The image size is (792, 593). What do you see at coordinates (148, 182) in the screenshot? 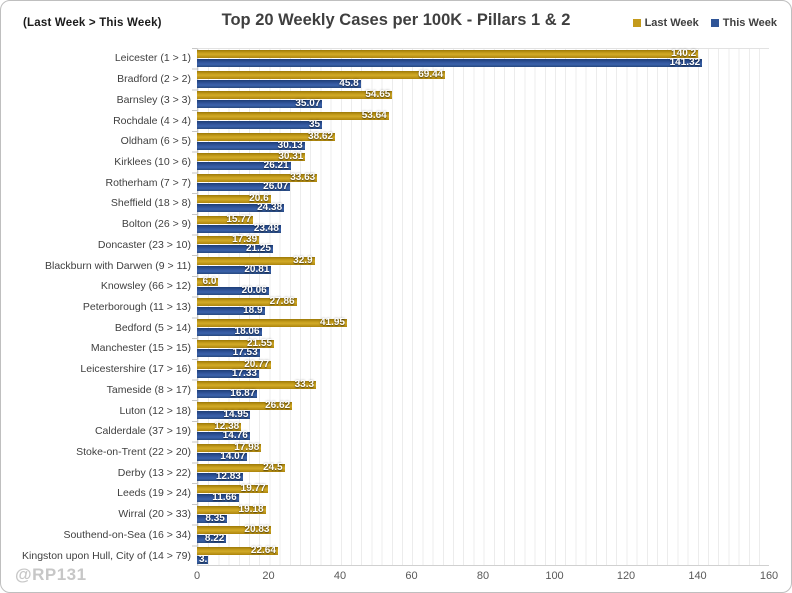
I see `category-label: Rotherham (7 > 7)` at bounding box center [148, 182].